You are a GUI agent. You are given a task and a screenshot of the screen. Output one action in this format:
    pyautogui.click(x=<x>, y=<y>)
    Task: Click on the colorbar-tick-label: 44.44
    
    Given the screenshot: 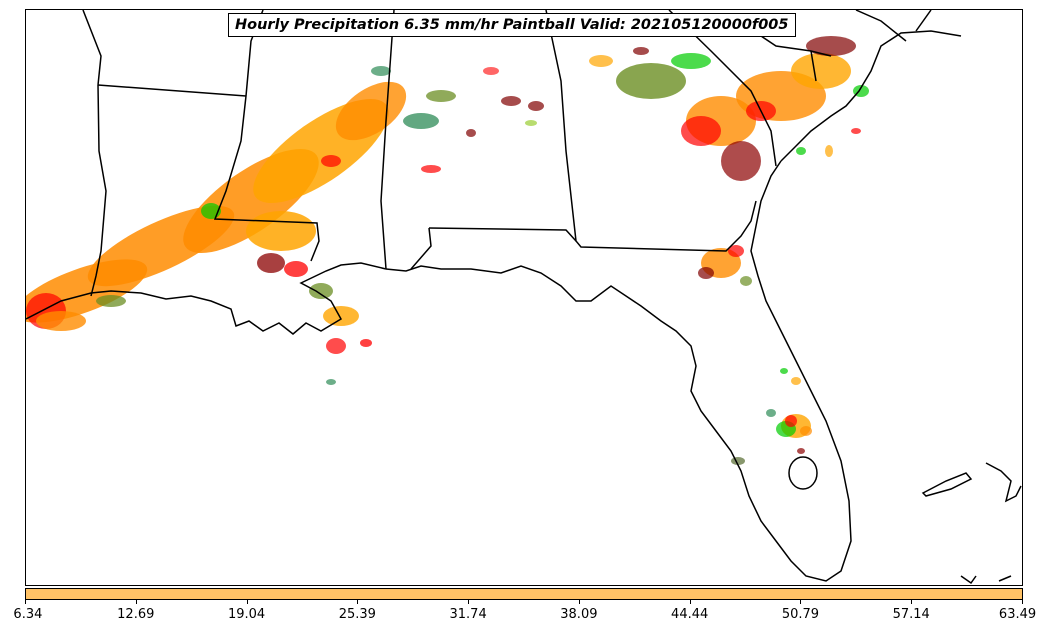 What is the action you would take?
    pyautogui.click(x=690, y=614)
    